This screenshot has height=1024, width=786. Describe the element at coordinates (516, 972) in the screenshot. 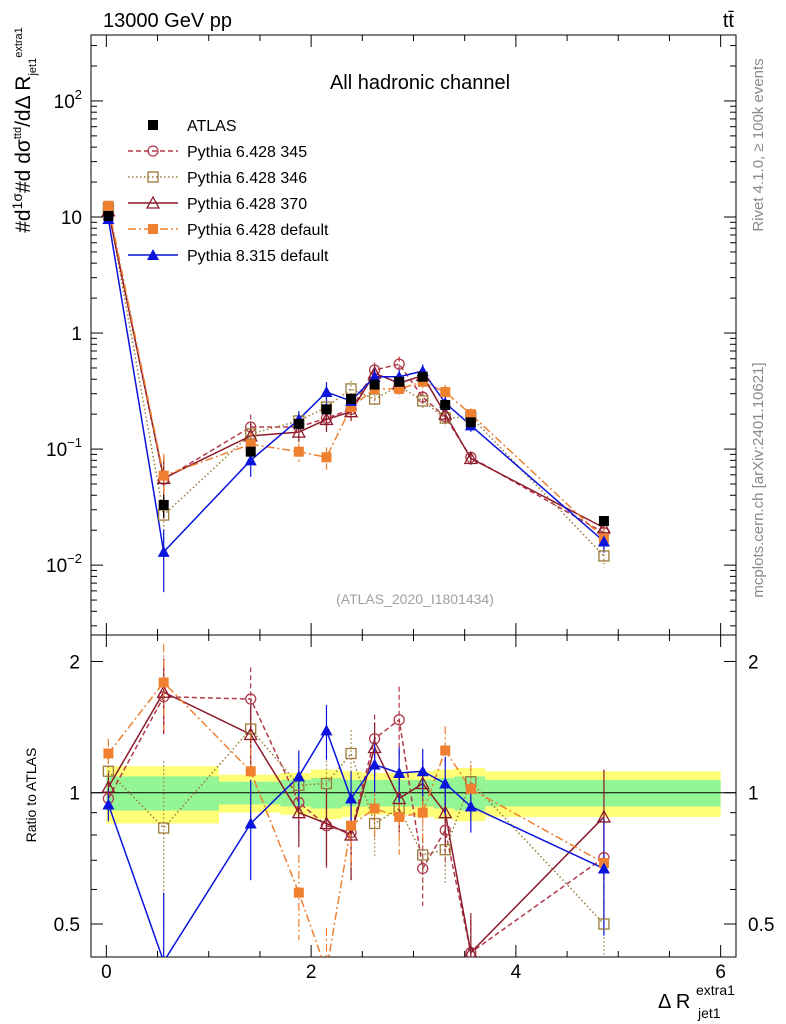

I see `x-tick-label: 4` at that location.